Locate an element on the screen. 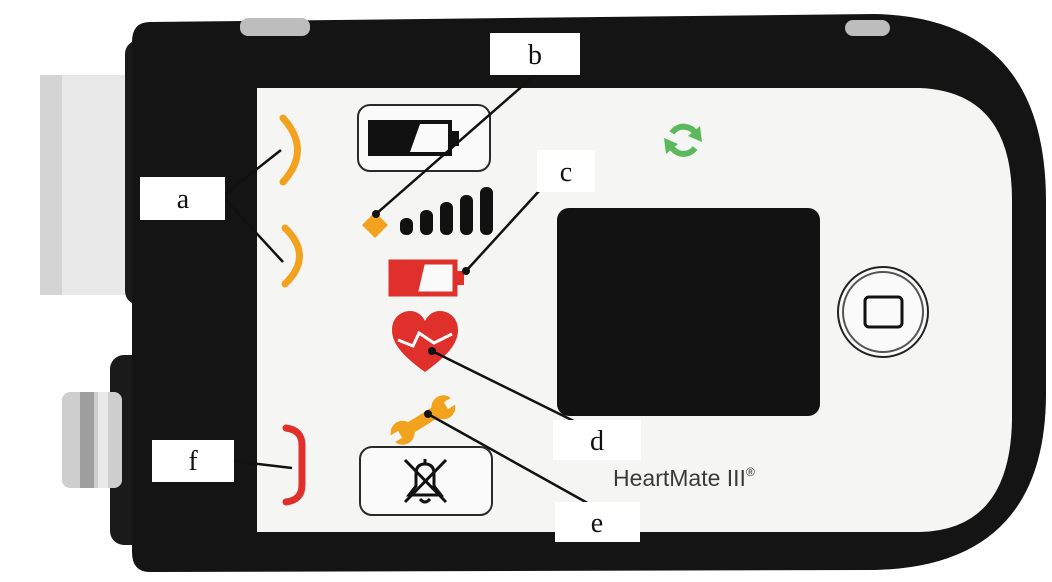 This screenshot has height=582, width=1052. middle-bracket-indicator is located at coordinates (292, 256).